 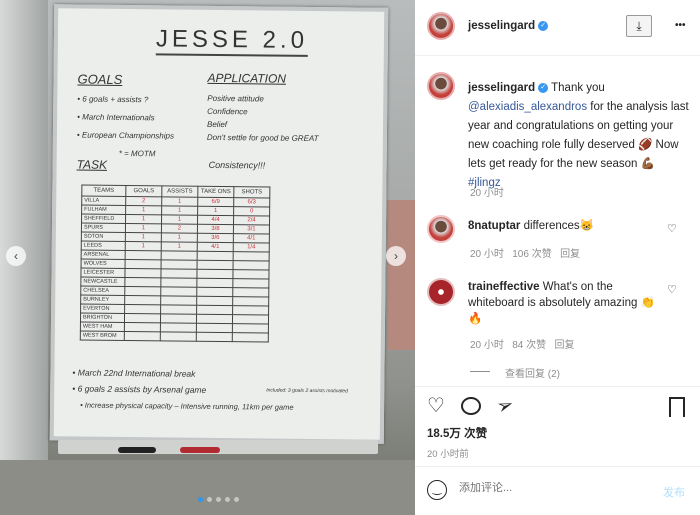 I want to click on goal-item: • 6 goals + assists ?, so click(x=113, y=99).